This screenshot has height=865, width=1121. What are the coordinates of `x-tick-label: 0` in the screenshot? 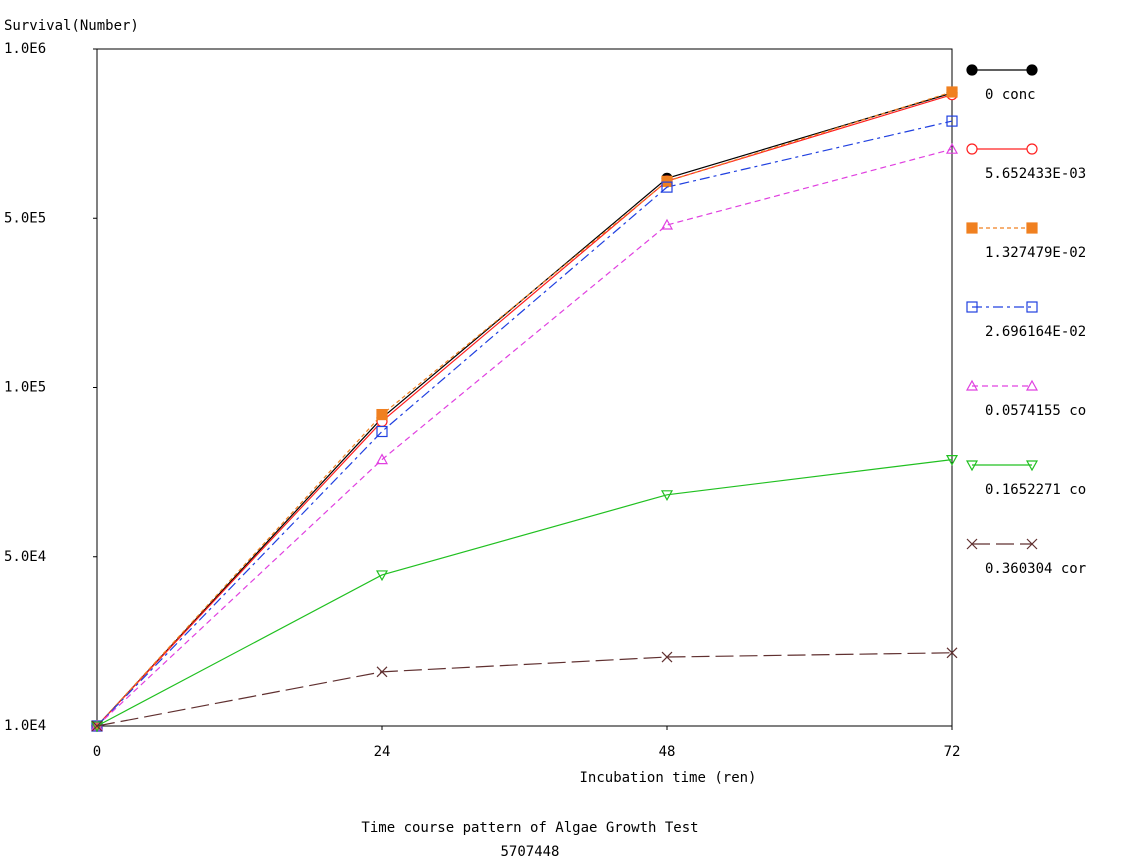 It's located at (97, 752).